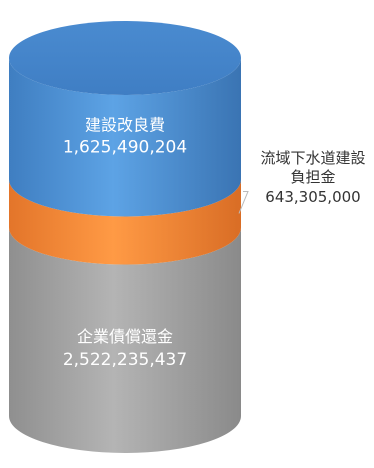 The height and width of the screenshot is (468, 374). I want to click on label-kigyousai-name: 企業債償還金, so click(125, 336).